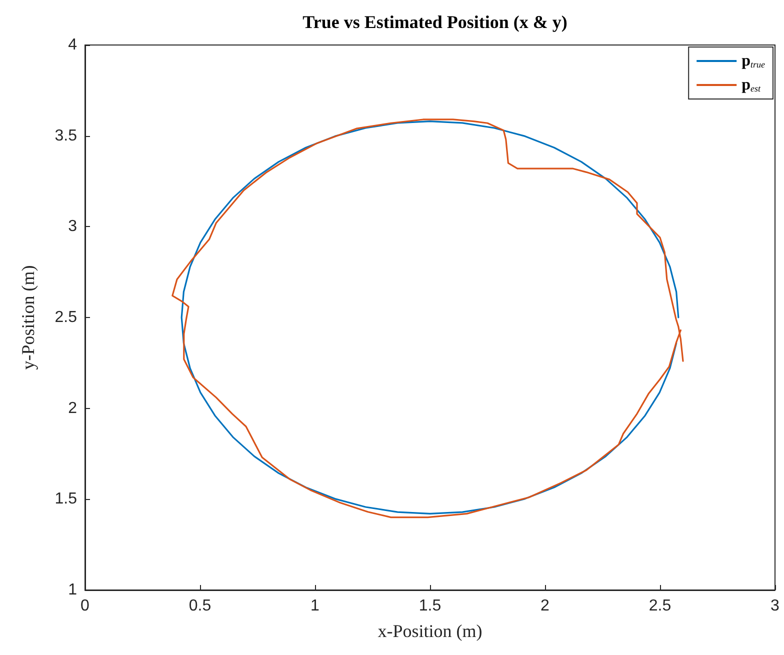 The height and width of the screenshot is (655, 784). Describe the element at coordinates (315, 606) in the screenshot. I see `x-tick-label: 1` at that location.